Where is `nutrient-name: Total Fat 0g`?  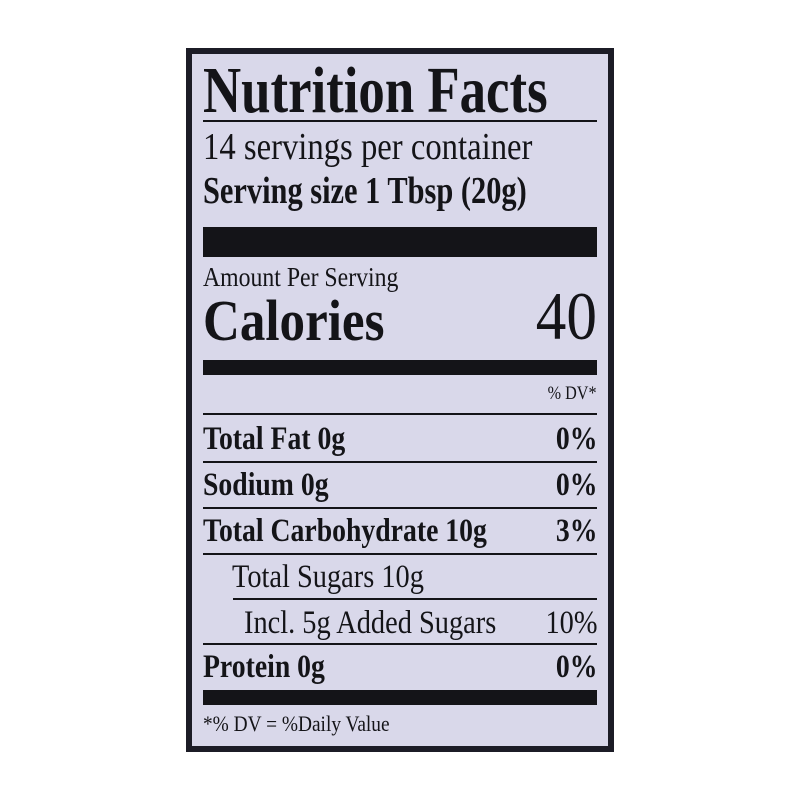
nutrient-name: Total Fat 0g is located at coordinates (274, 439).